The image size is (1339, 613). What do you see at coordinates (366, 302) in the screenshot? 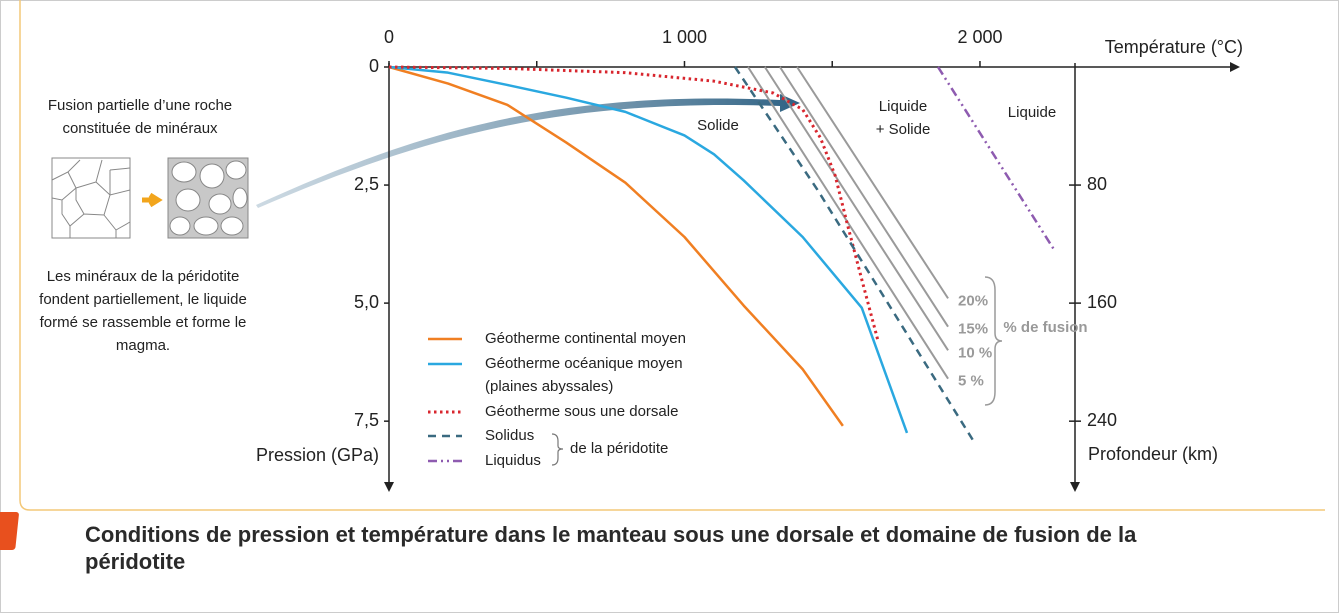
I see `y-tick-label: 5,0` at bounding box center [366, 302].